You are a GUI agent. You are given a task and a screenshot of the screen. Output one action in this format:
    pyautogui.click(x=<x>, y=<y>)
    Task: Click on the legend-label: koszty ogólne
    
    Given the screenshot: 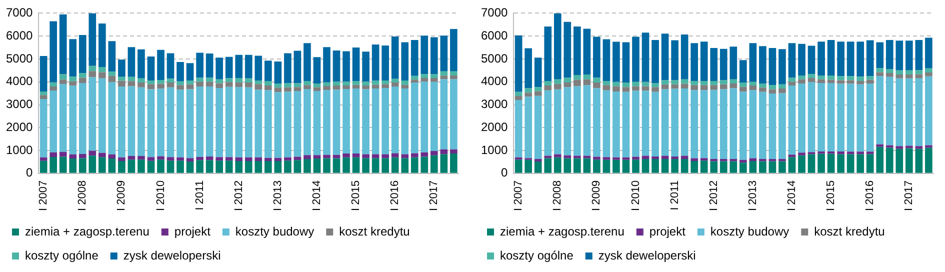 What is the action you would take?
    pyautogui.click(x=537, y=255)
    